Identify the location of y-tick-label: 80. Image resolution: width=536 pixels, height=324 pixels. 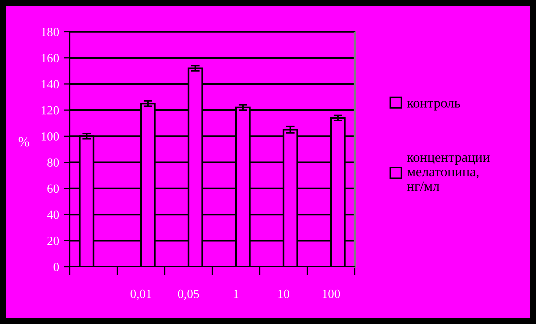
(54, 163).